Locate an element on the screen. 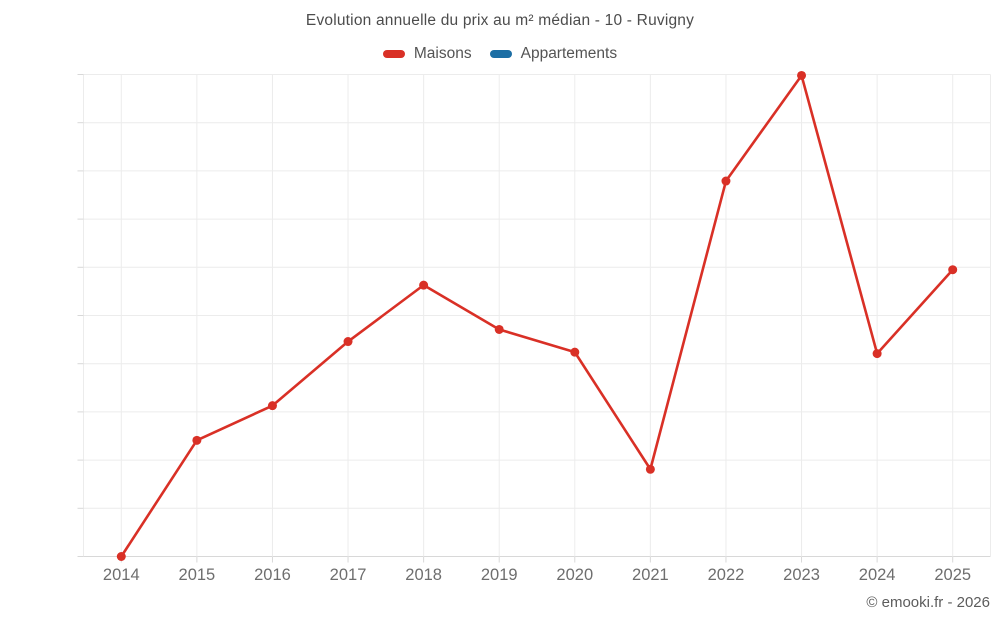  legend-item-maisons: Maisons is located at coordinates (427, 54).